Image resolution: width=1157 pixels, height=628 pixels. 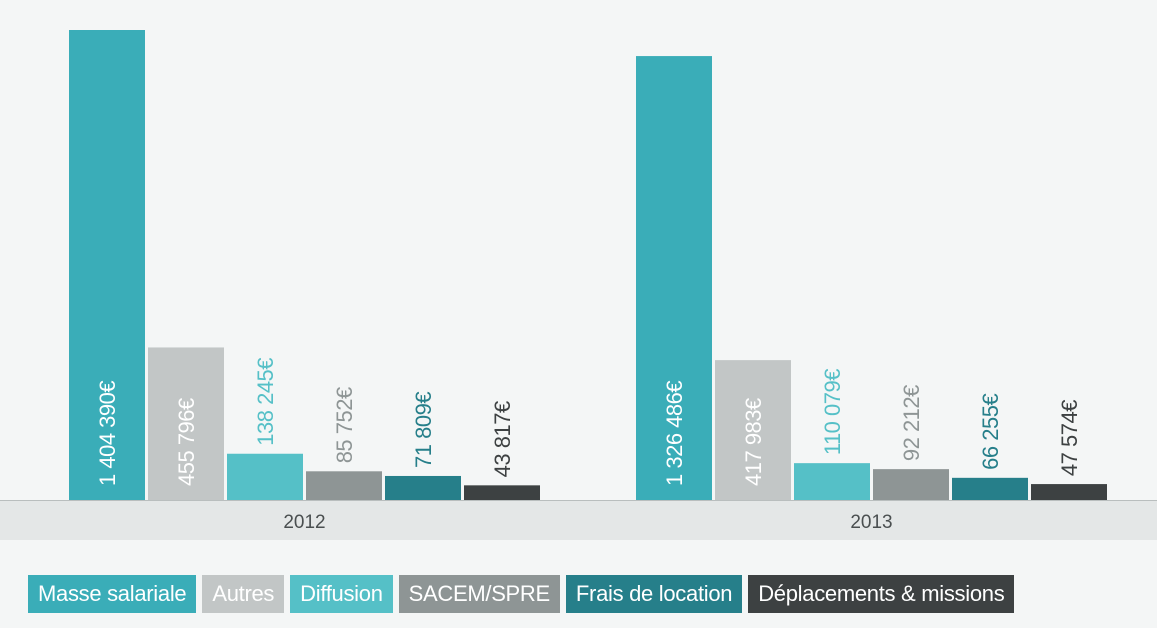 What do you see at coordinates (304, 522) in the screenshot?
I see `x-tick-label: 2012` at bounding box center [304, 522].